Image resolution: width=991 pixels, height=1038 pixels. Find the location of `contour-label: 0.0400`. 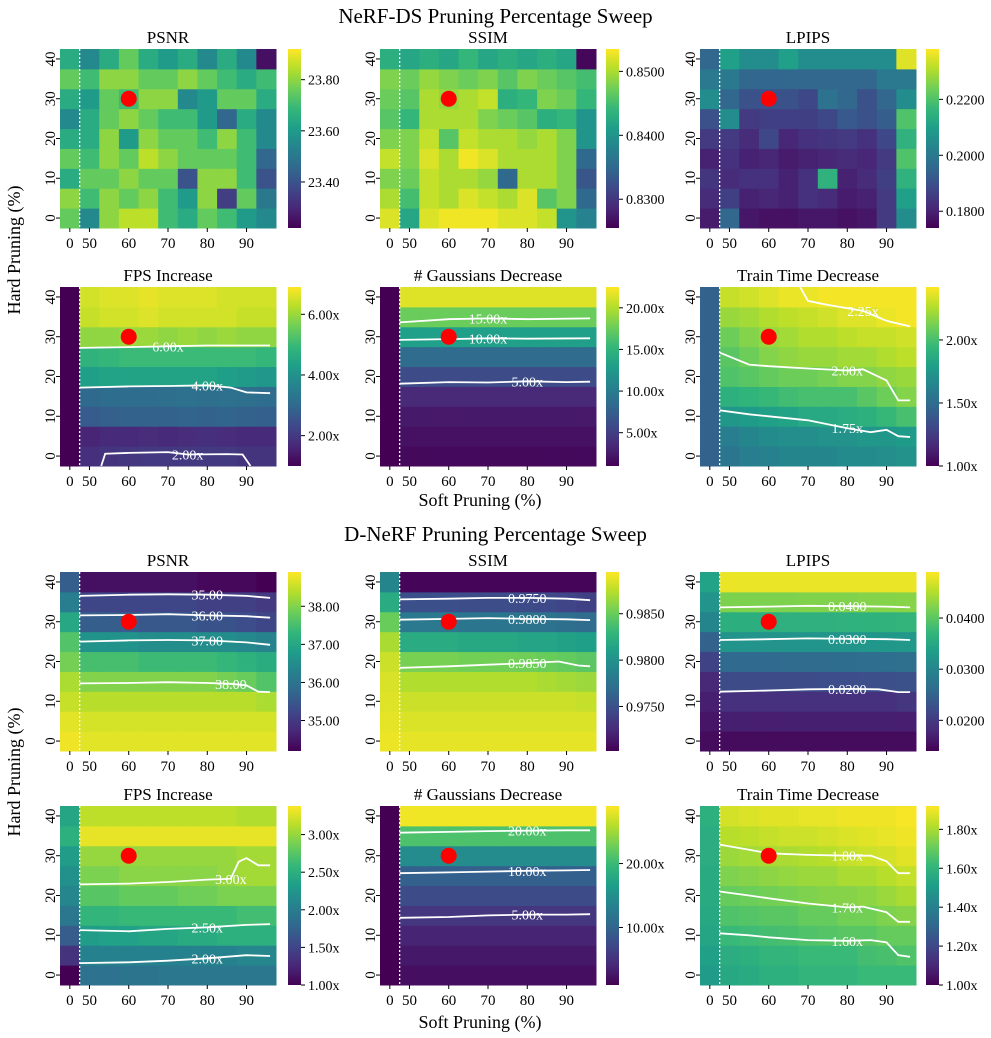

contour-label: 0.0400 is located at coordinates (847, 607).